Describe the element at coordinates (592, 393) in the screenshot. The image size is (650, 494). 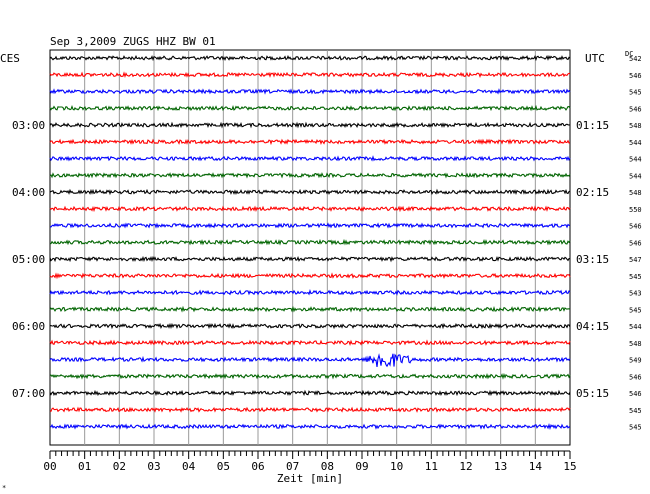
I see `right-time-label: 05:15` at that location.